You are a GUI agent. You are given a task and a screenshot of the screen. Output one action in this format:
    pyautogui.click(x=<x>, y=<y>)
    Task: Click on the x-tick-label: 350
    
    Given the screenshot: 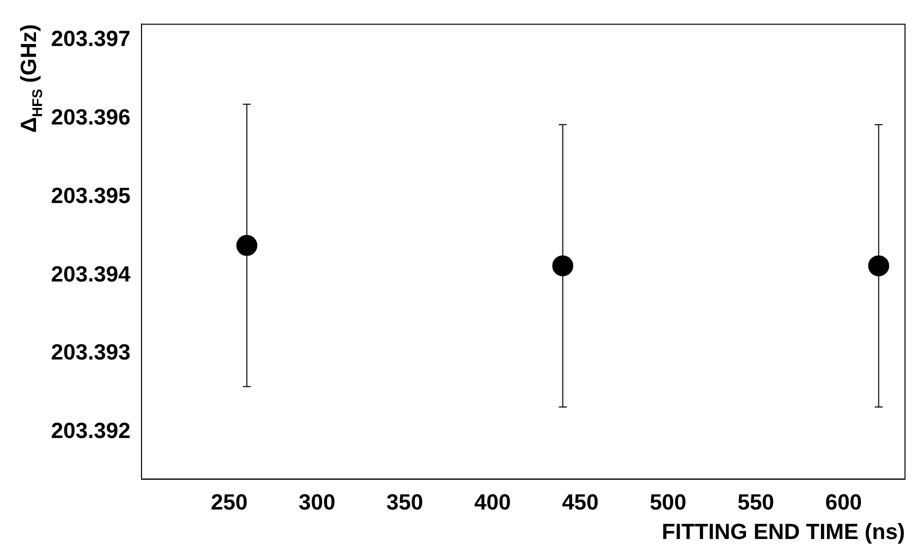 What is the action you would take?
    pyautogui.click(x=405, y=501)
    